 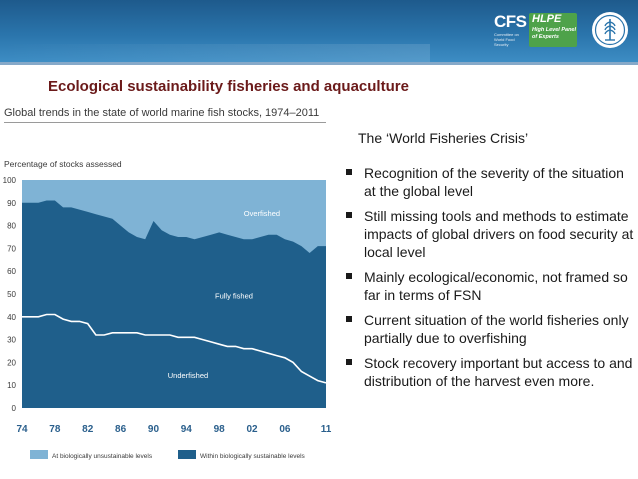 I want to click on x-tick-label: 90, so click(x=154, y=429).